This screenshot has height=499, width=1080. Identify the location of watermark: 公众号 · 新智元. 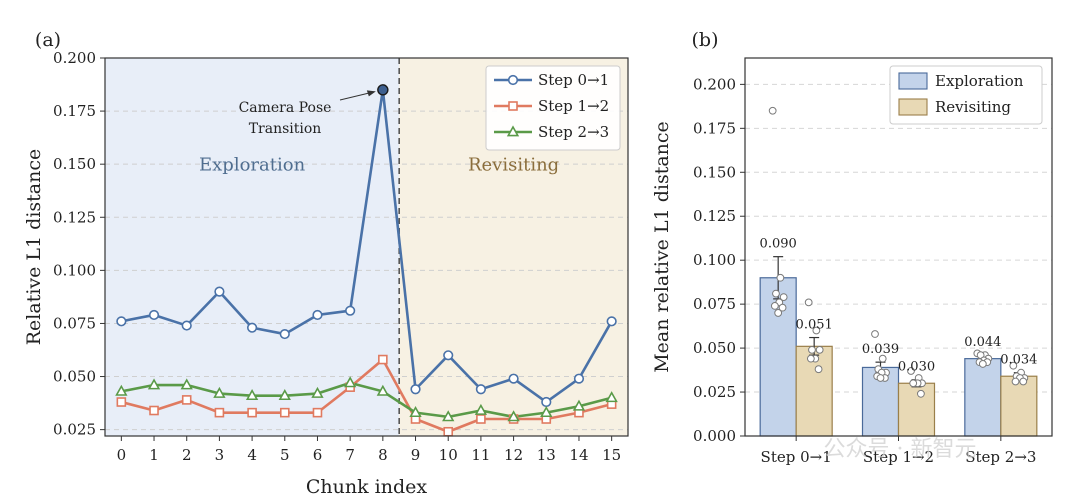
(900, 449).